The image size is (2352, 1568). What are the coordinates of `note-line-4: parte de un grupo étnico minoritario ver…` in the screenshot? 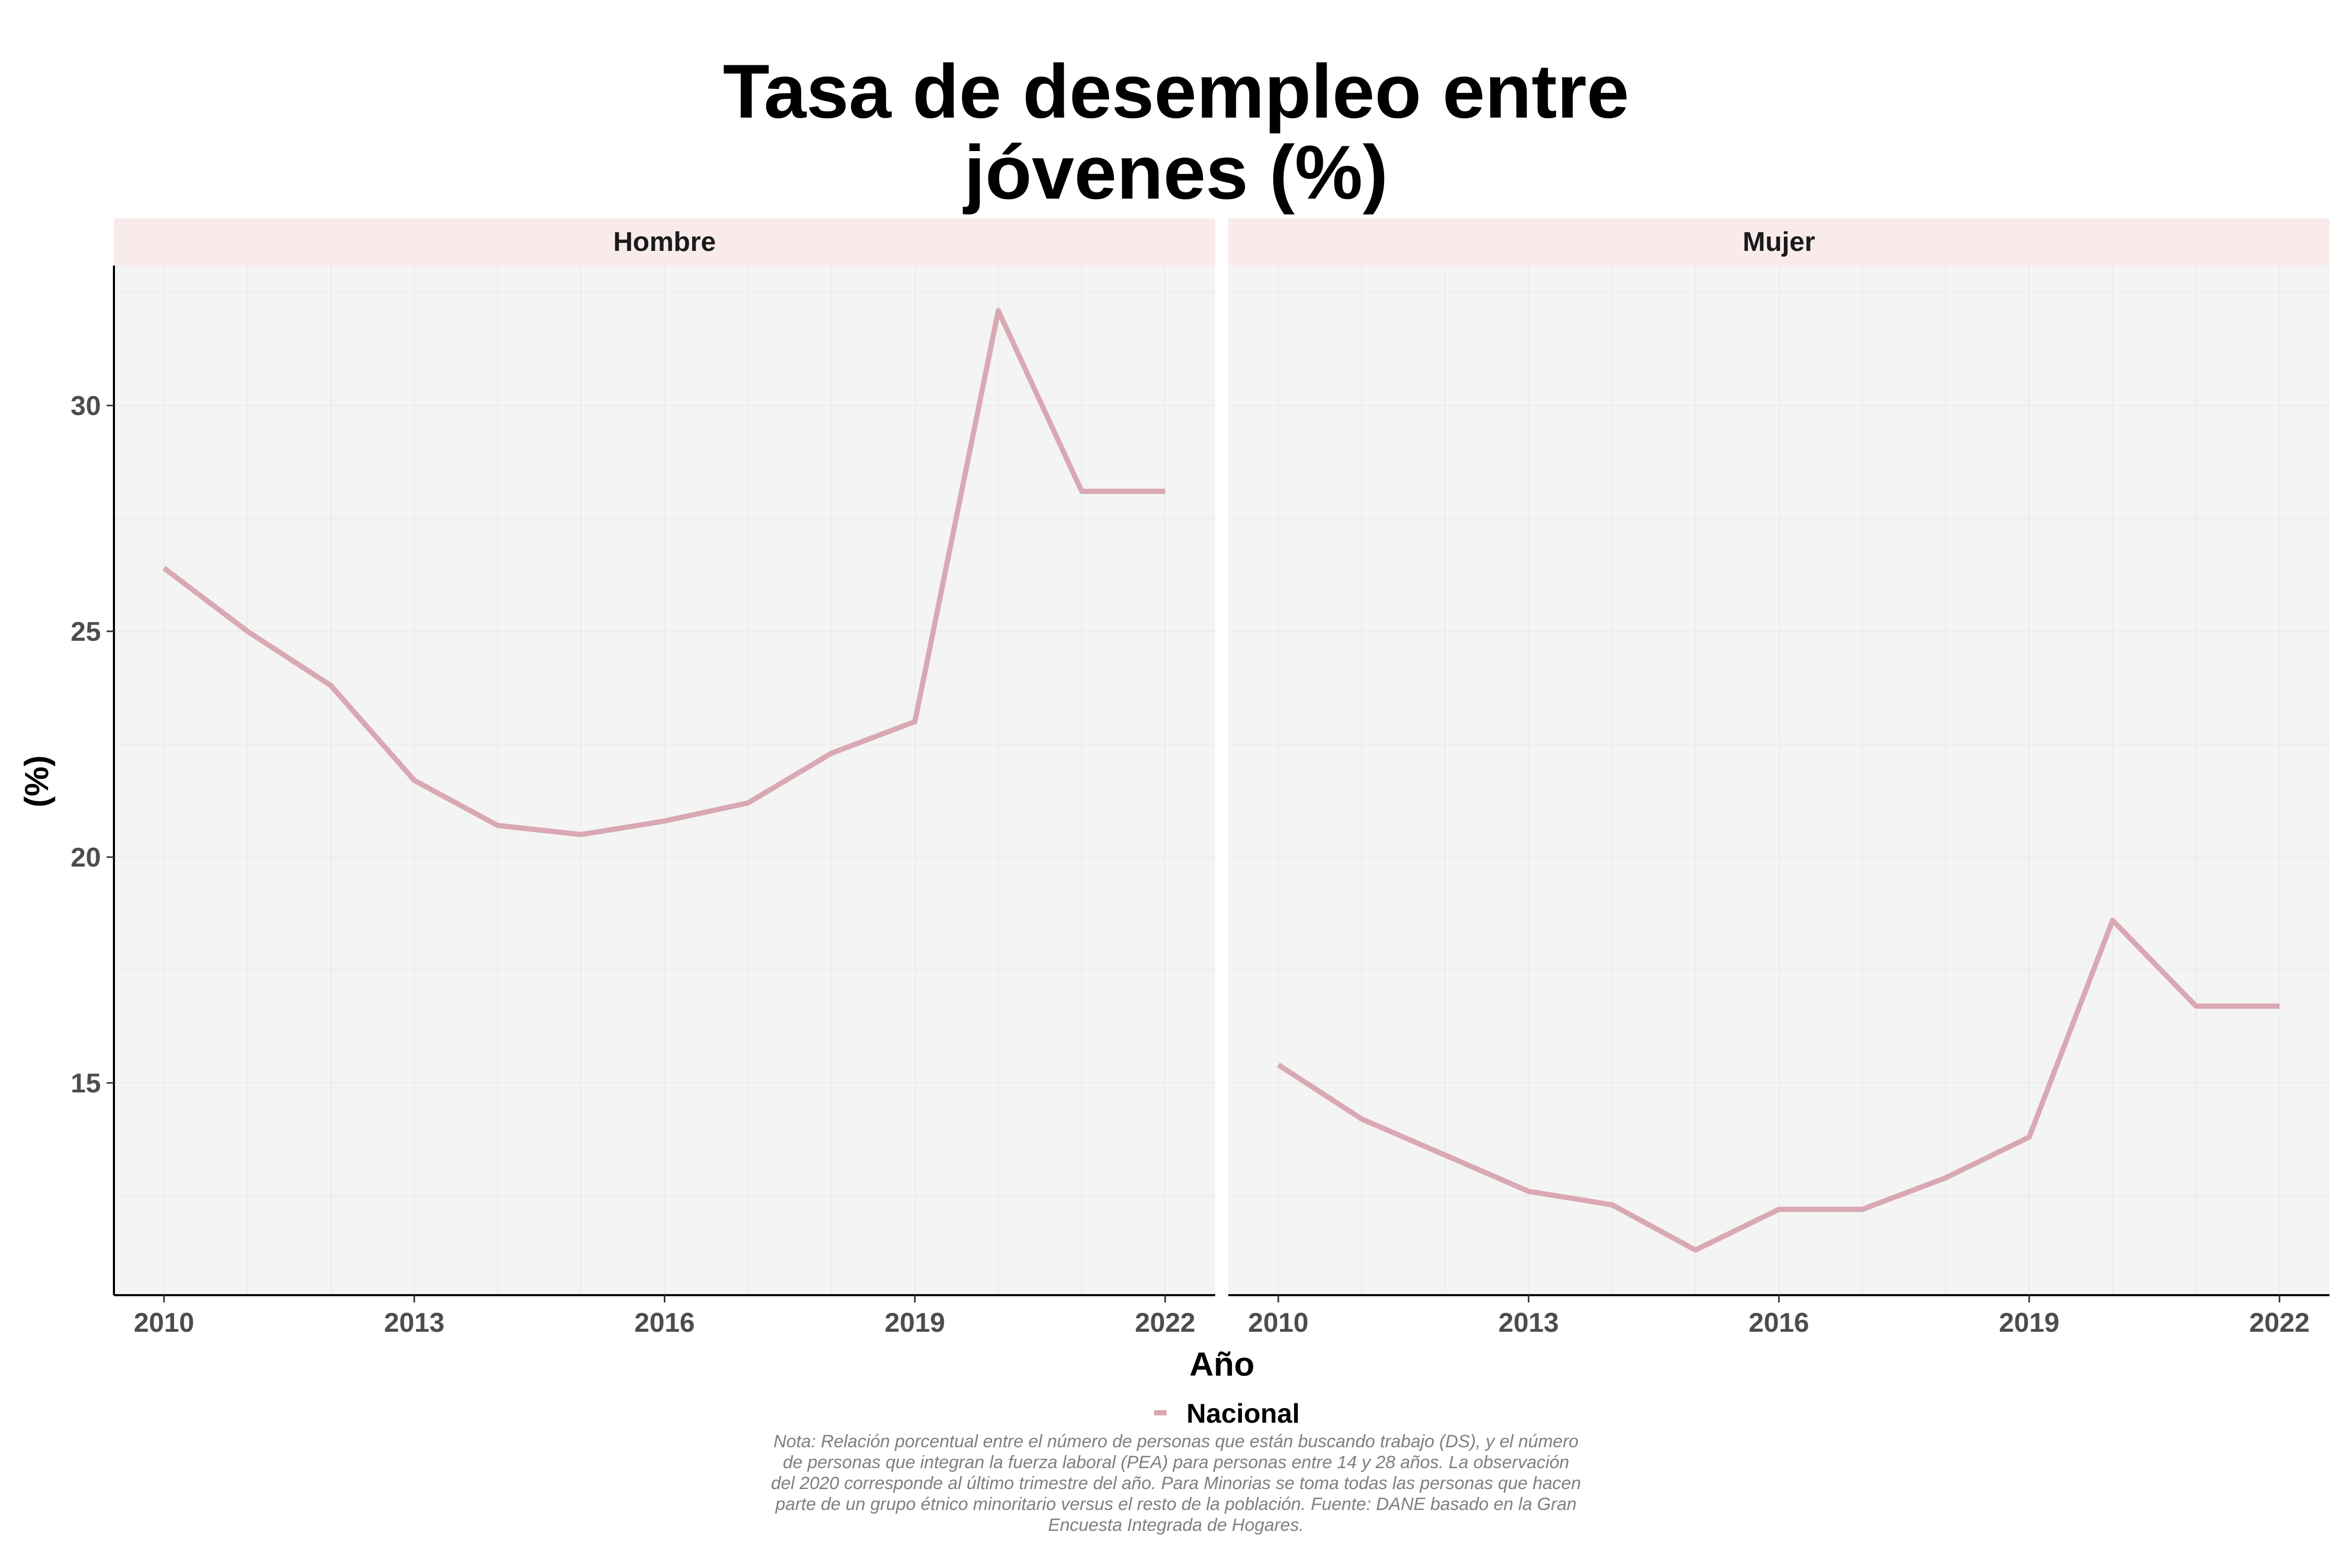 It's located at (1176, 1504).